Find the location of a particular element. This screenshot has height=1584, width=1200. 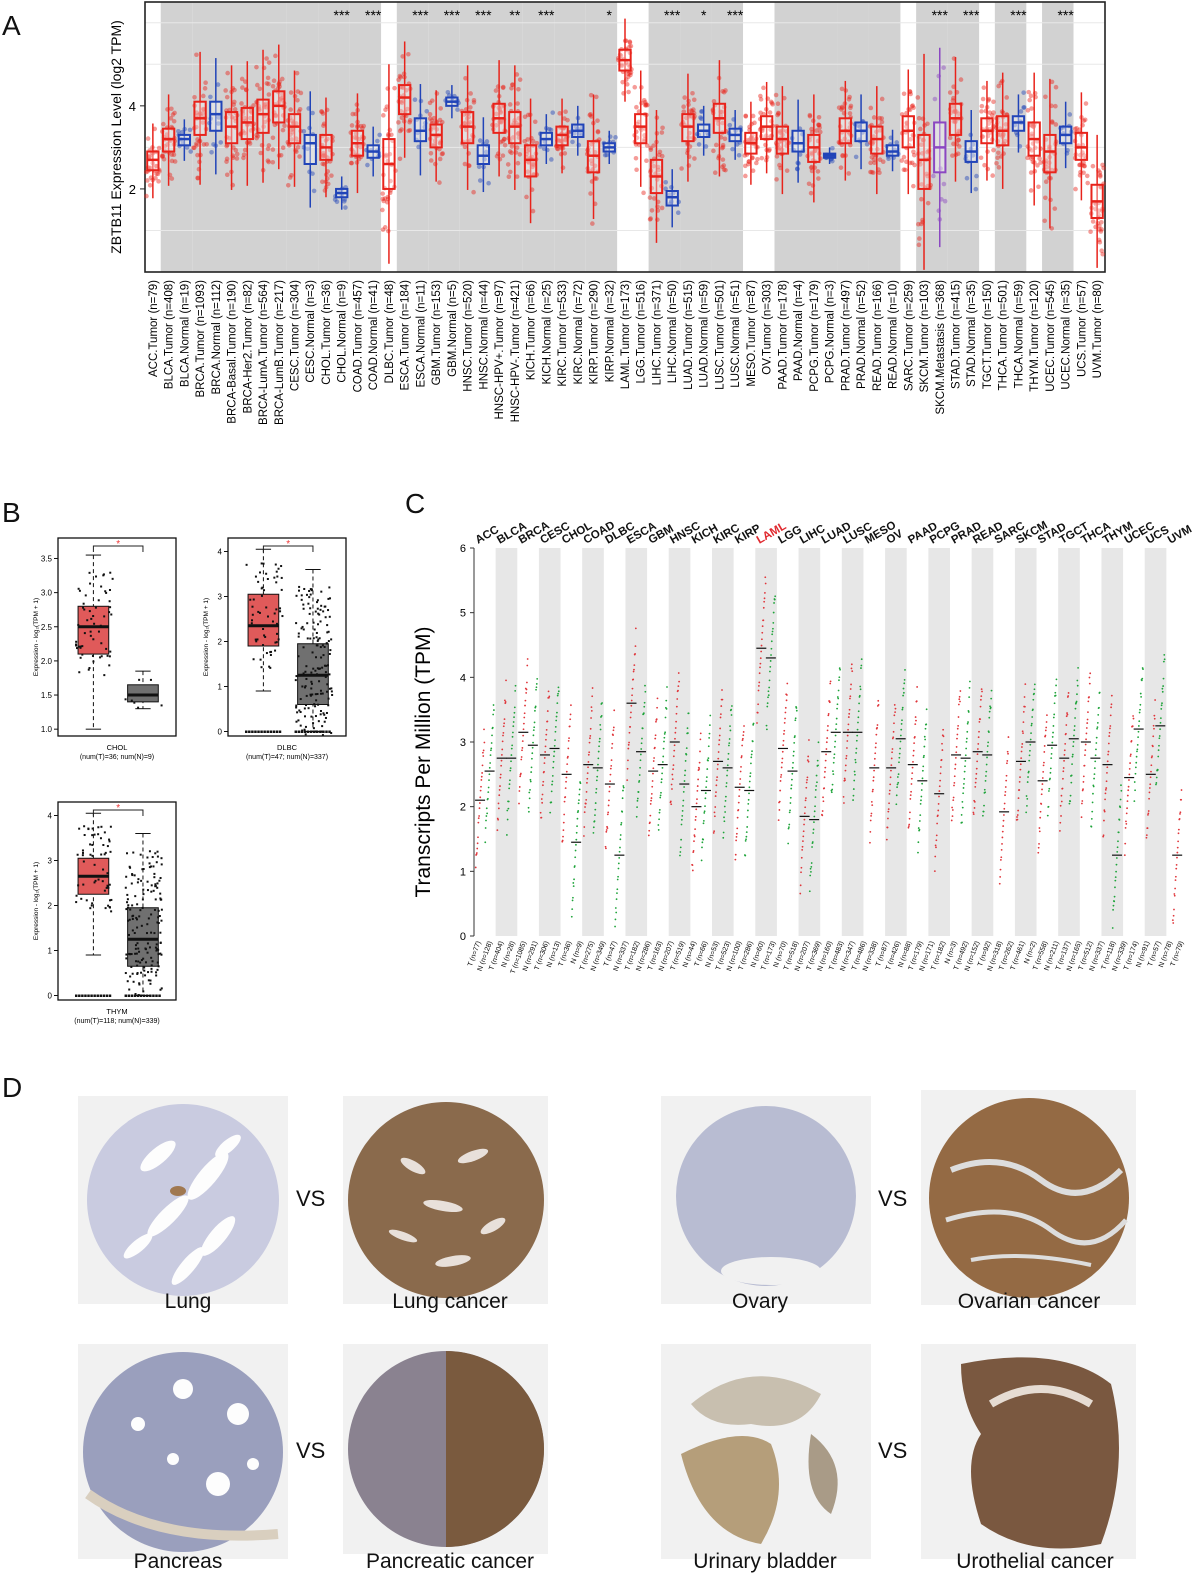

sig-label-b: * is located at coordinates (118, 544).